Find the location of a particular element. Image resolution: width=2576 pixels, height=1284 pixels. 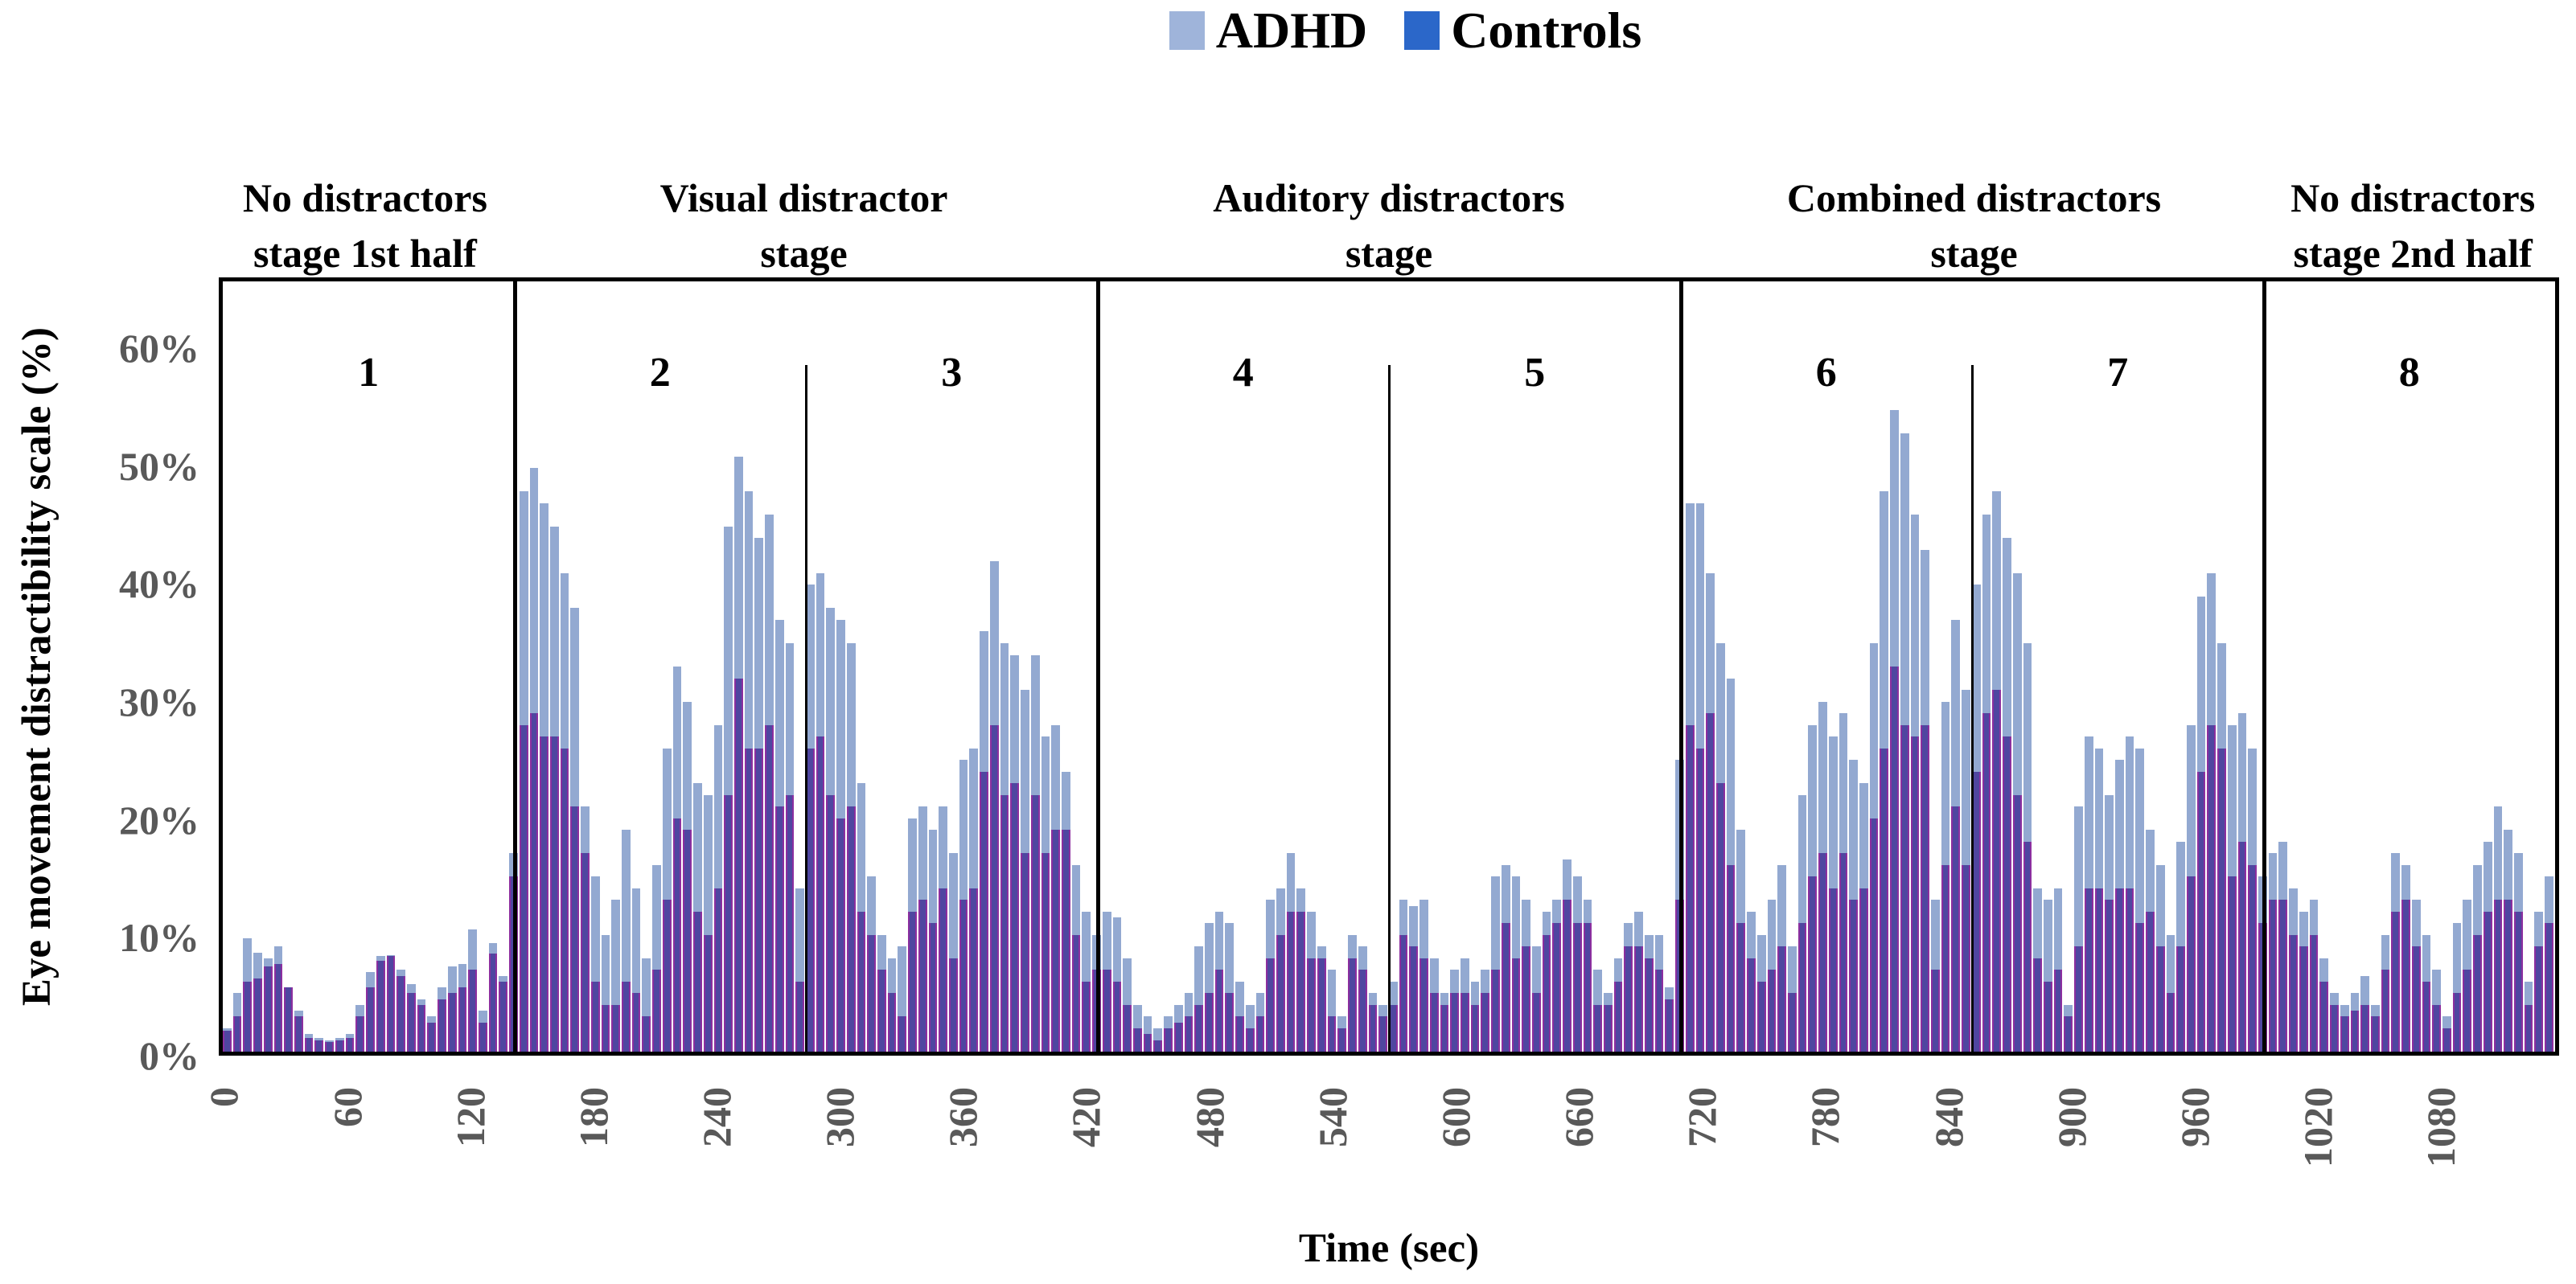

stage-header-line2: stage 2nd half is located at coordinates (2413, 253).